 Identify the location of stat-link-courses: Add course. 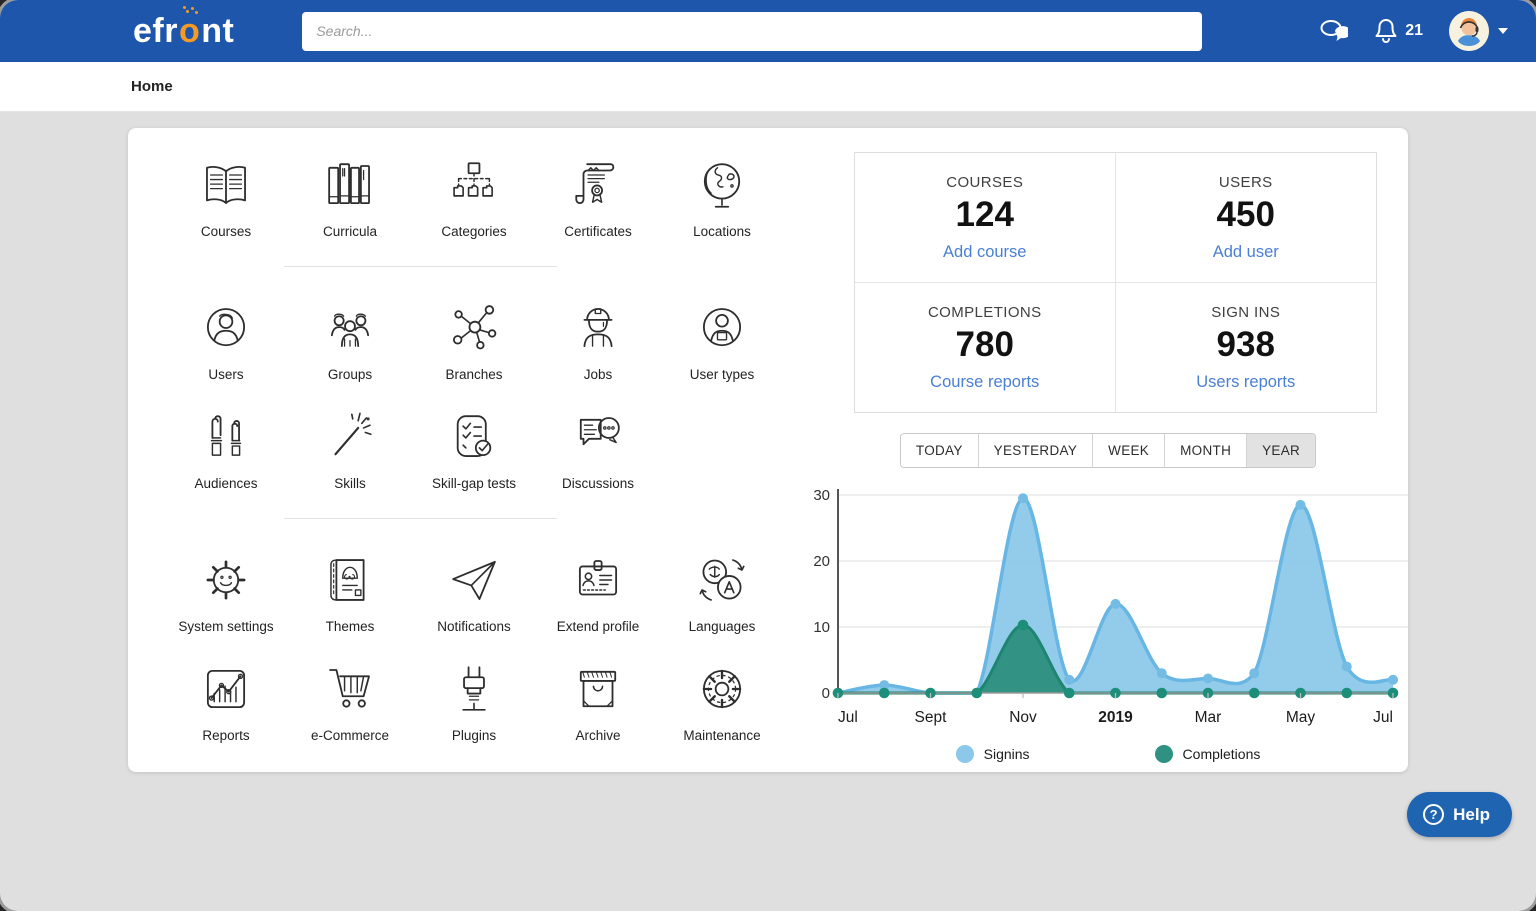
(985, 252).